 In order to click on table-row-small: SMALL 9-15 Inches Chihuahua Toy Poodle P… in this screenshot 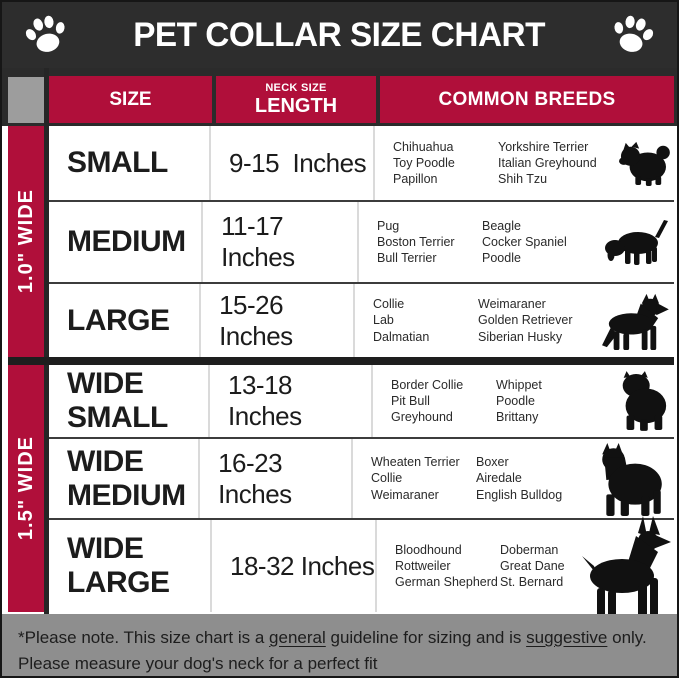, I will do `click(361, 164)`.